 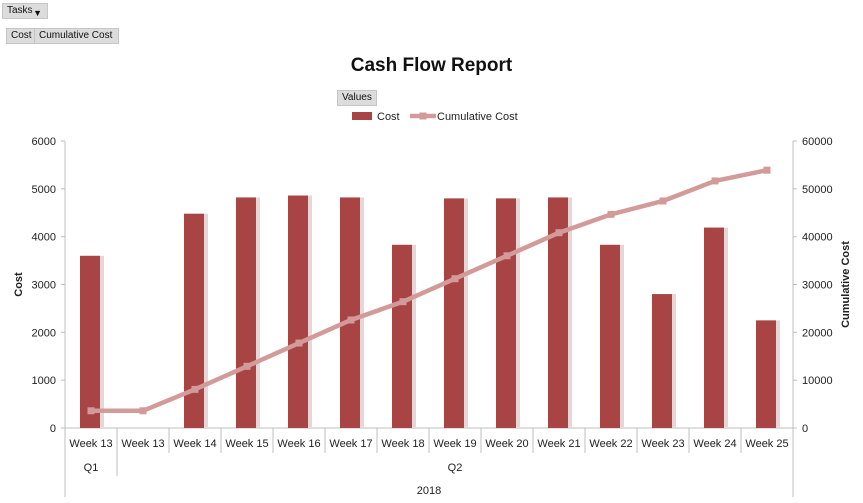 I want to click on week-label: Week 19, so click(x=454, y=444).